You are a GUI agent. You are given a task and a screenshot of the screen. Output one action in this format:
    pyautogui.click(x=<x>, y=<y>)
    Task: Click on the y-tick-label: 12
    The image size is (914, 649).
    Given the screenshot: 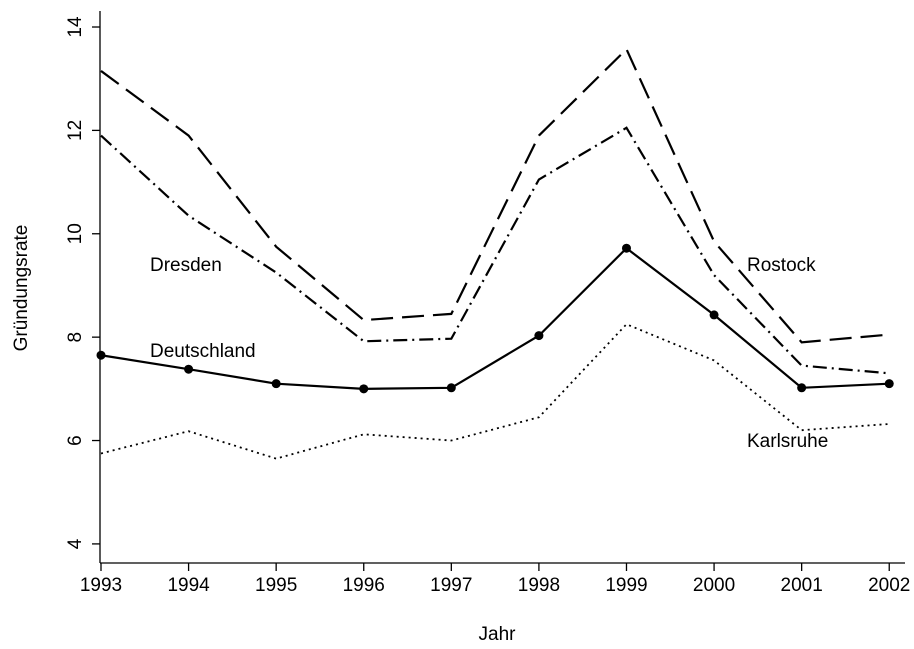 What is the action you would take?
    pyautogui.click(x=75, y=130)
    